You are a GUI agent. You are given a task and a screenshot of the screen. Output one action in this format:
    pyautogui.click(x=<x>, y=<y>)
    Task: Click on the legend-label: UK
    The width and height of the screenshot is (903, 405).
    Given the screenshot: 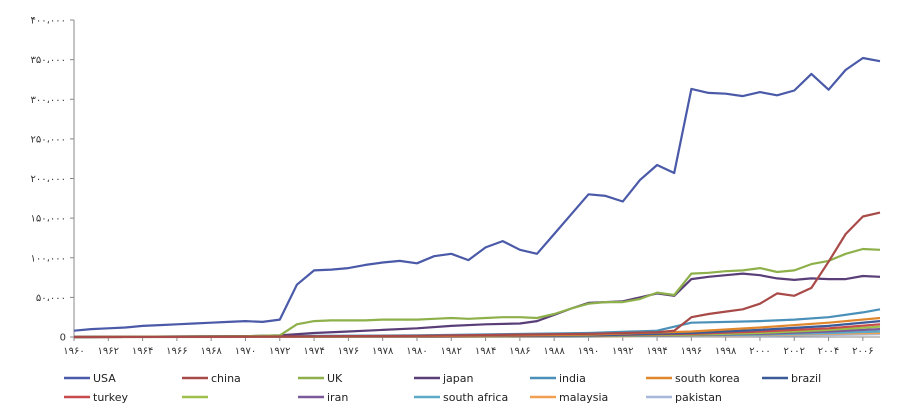 What is the action you would take?
    pyautogui.click(x=335, y=378)
    